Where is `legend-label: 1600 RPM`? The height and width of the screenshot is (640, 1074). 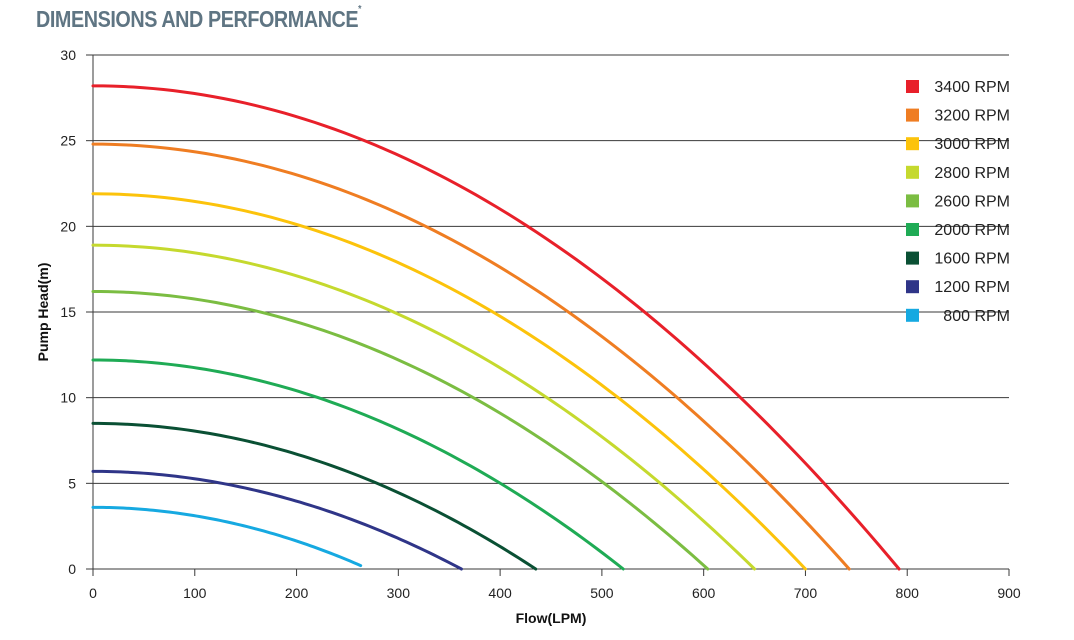
legend-label: 1600 RPM is located at coordinates (972, 259).